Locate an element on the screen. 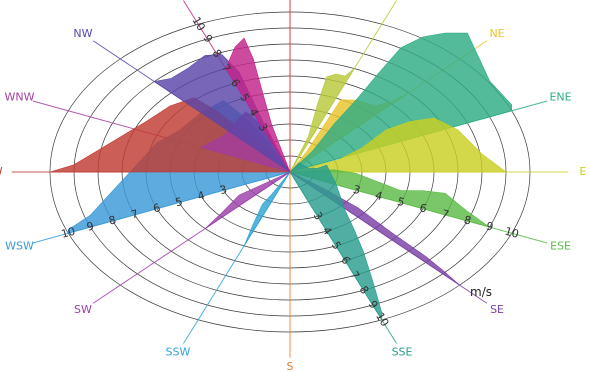 The width and height of the screenshot is (590, 372). direction-label-ssw: SSW is located at coordinates (178, 351).